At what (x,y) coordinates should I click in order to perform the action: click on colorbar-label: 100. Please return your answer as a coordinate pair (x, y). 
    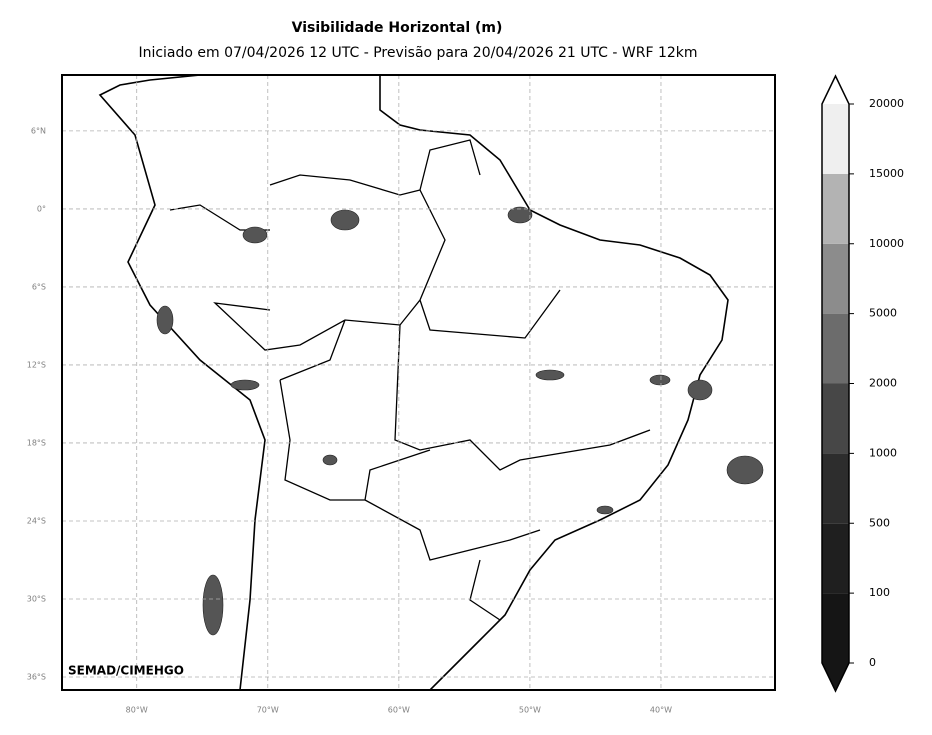
    Looking at the image, I should click on (879, 592).